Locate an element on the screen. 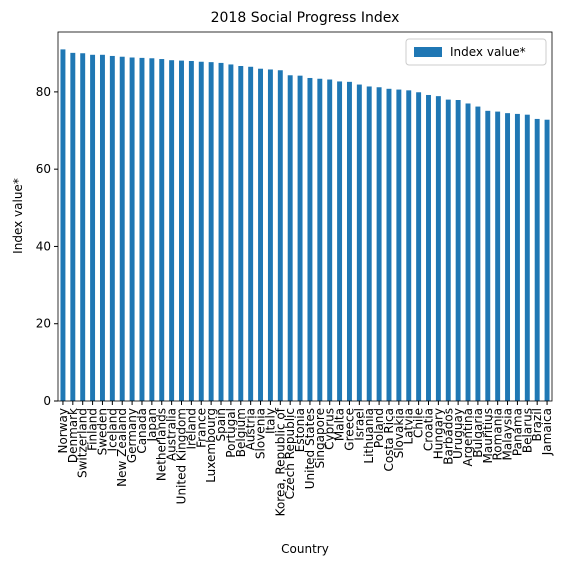 The image size is (564, 566). x-tick-label: United Kingdom is located at coordinates (182, 456).